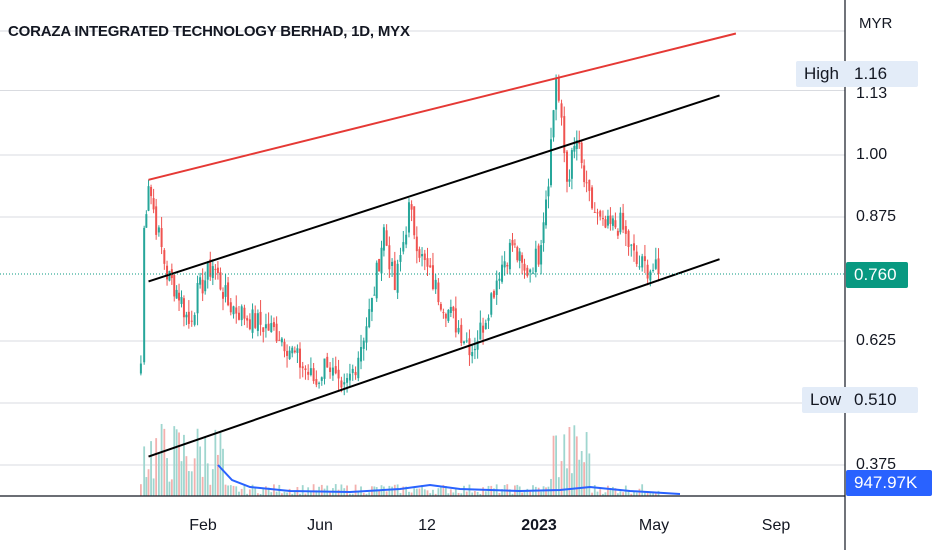 The width and height of the screenshot is (932, 550). What do you see at coordinates (203, 525) in the screenshot?
I see `x-tick-feb: Feb` at bounding box center [203, 525].